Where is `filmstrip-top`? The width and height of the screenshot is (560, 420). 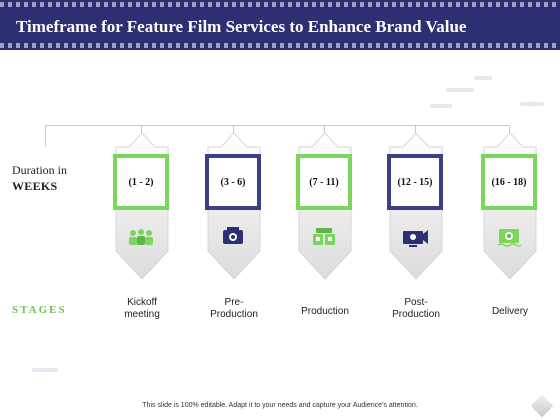 filmstrip-top is located at coordinates (280, 4).